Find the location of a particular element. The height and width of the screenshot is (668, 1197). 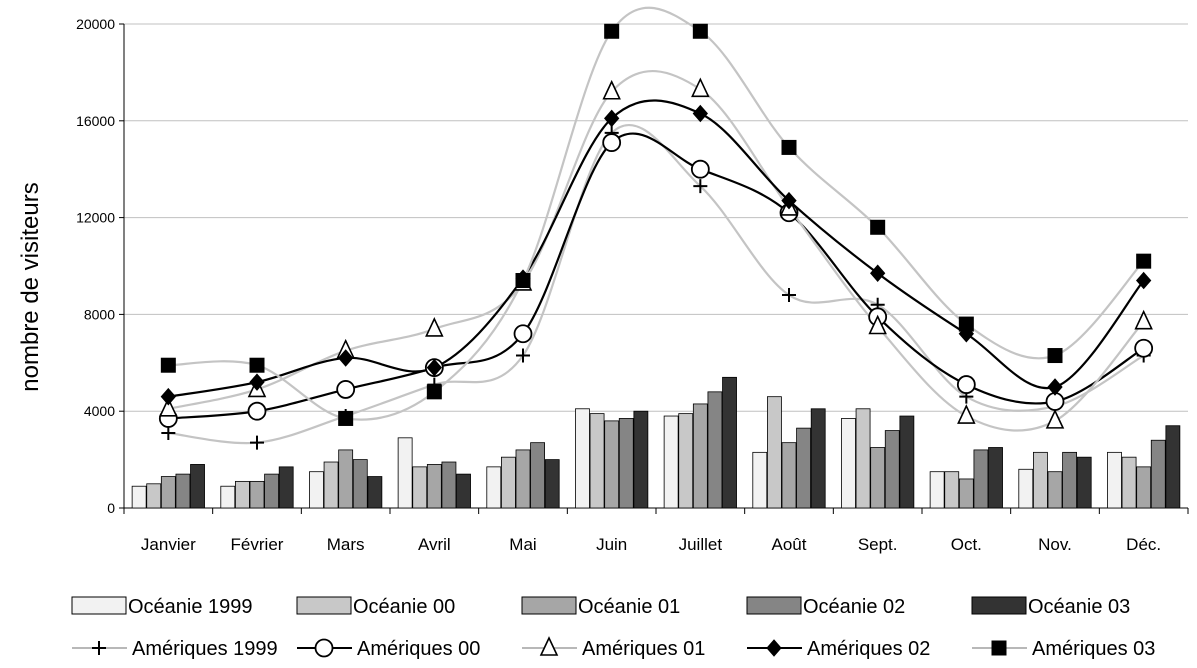

legend-label: Océanie 1999 is located at coordinates (190, 607).